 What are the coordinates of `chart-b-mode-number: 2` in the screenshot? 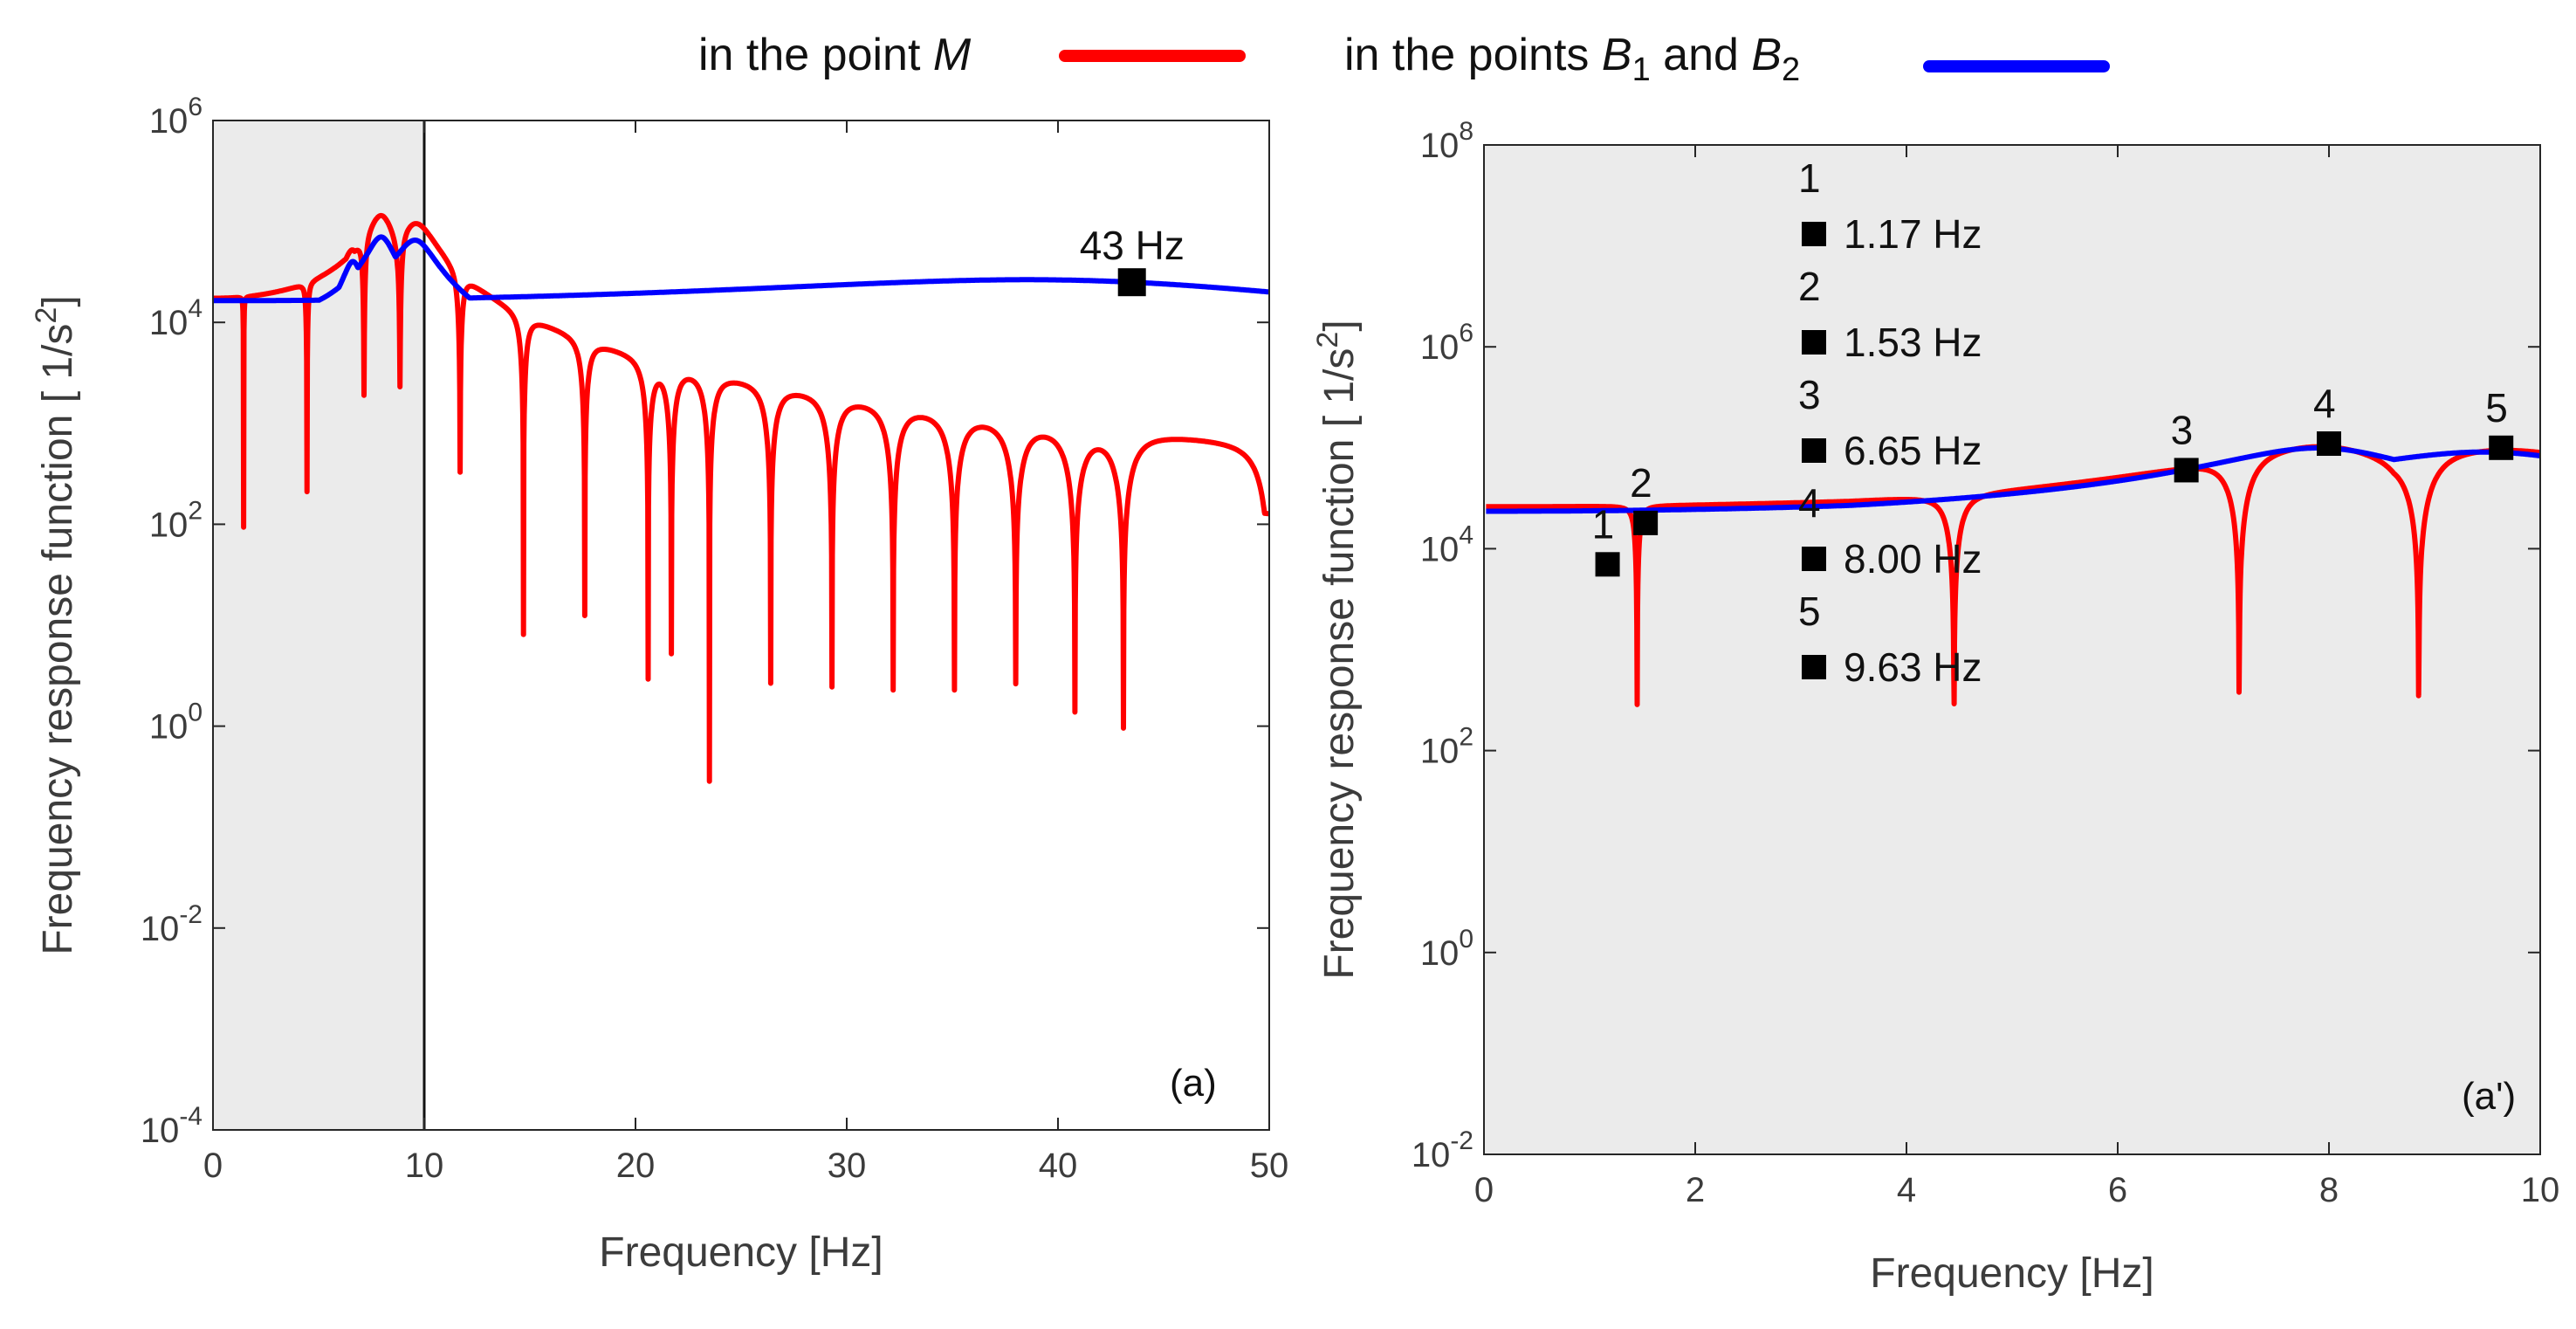 It's located at (1641, 483).